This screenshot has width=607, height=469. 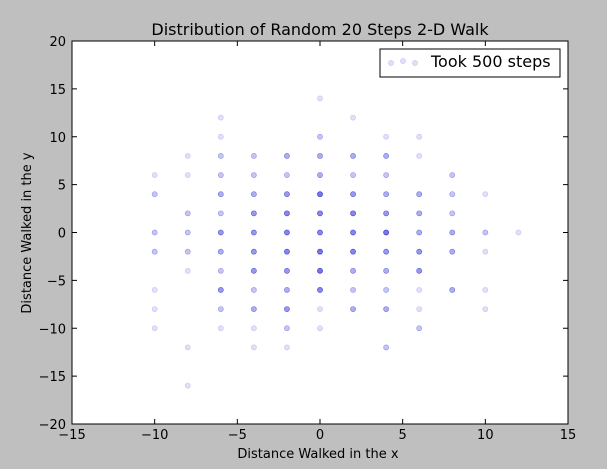 I want to click on y-tick-label: −10, so click(x=52, y=329).